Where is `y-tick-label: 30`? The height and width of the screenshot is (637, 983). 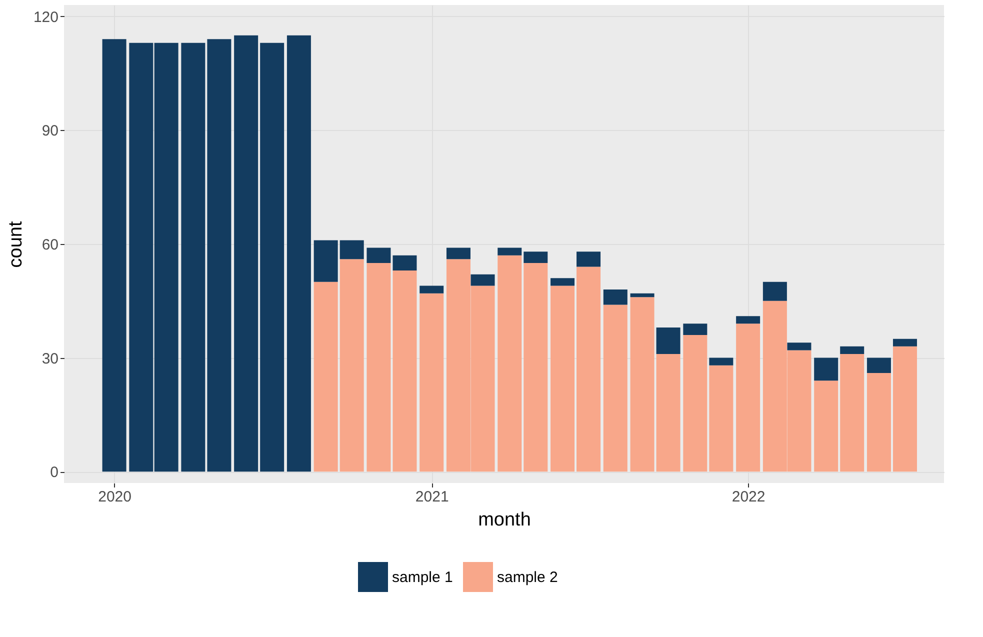
y-tick-label: 30 is located at coordinates (50, 359).